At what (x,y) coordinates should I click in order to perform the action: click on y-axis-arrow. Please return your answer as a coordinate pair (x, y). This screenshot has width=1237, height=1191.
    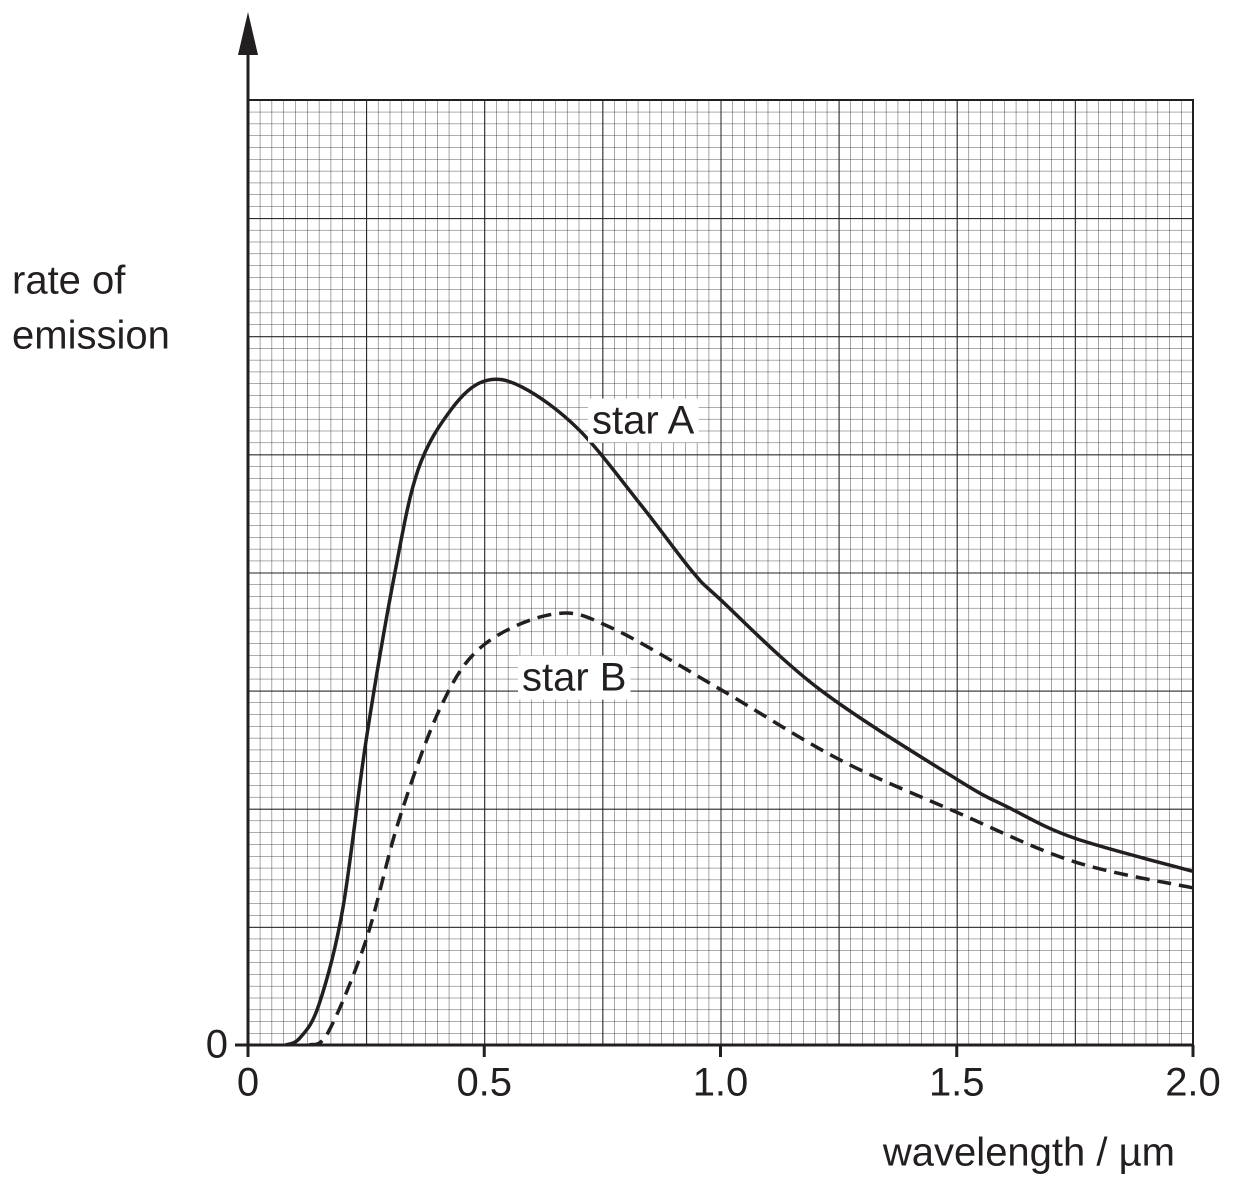
    Looking at the image, I should click on (248, 33).